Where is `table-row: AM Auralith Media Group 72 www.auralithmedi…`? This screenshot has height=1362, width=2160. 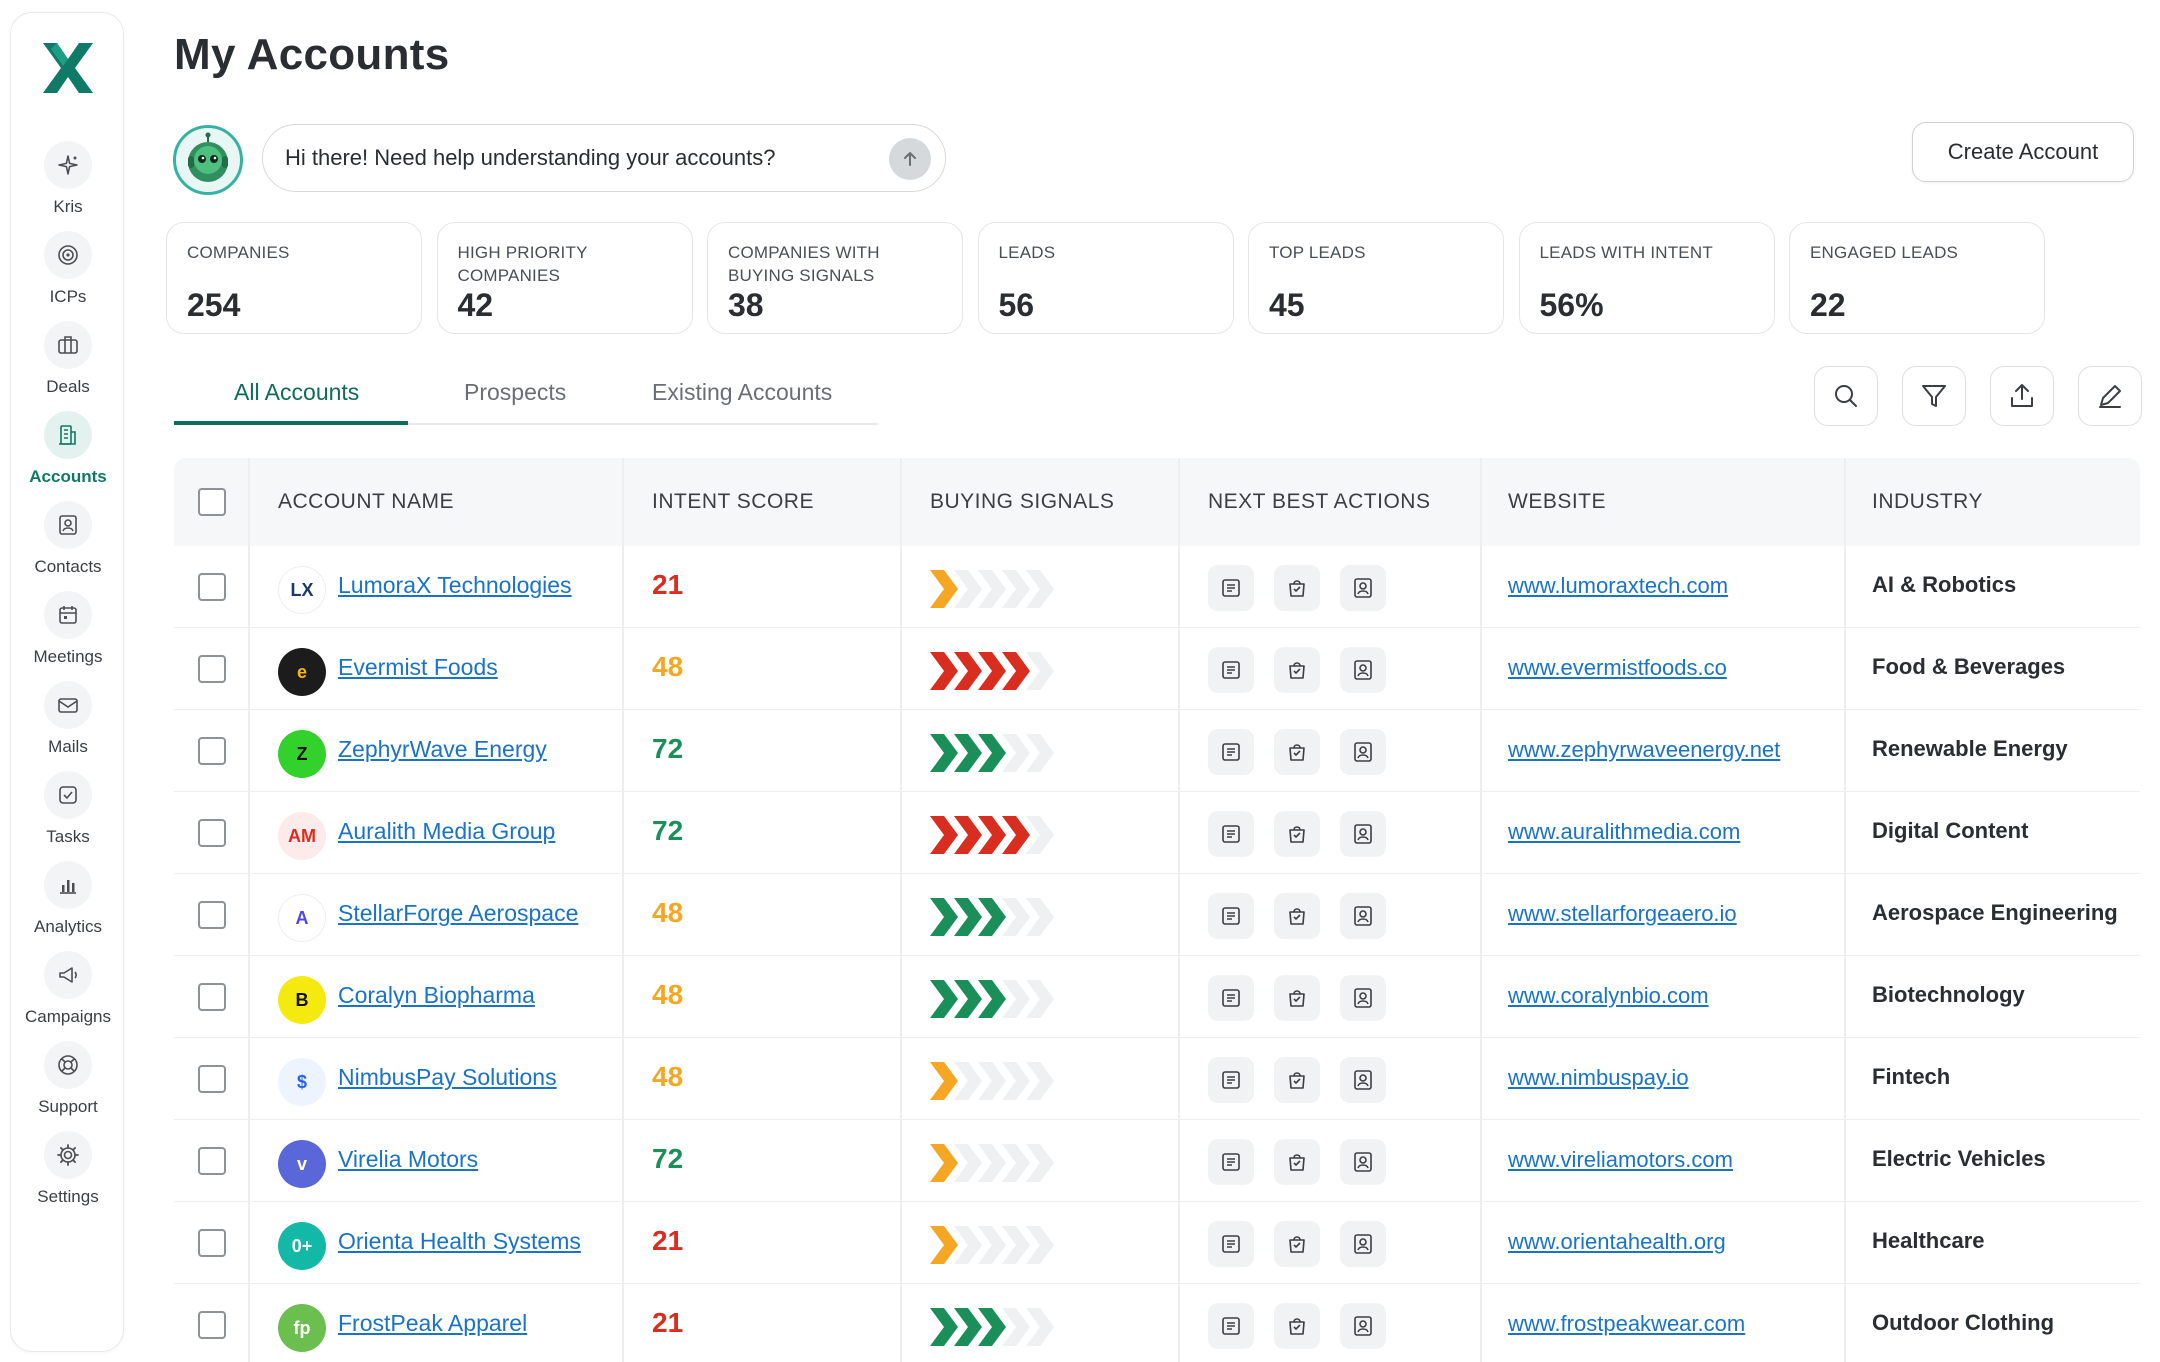 table-row: AM Auralith Media Group 72 www.auralithmedi… is located at coordinates (1157, 833).